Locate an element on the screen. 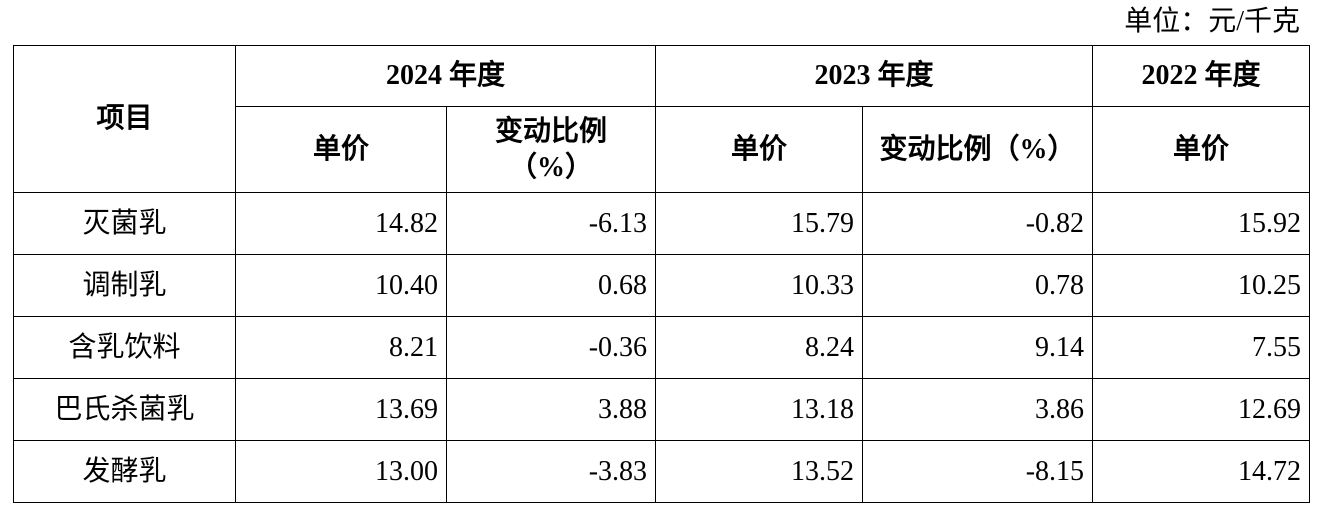  value-cell: 7.55 is located at coordinates (1201, 347).